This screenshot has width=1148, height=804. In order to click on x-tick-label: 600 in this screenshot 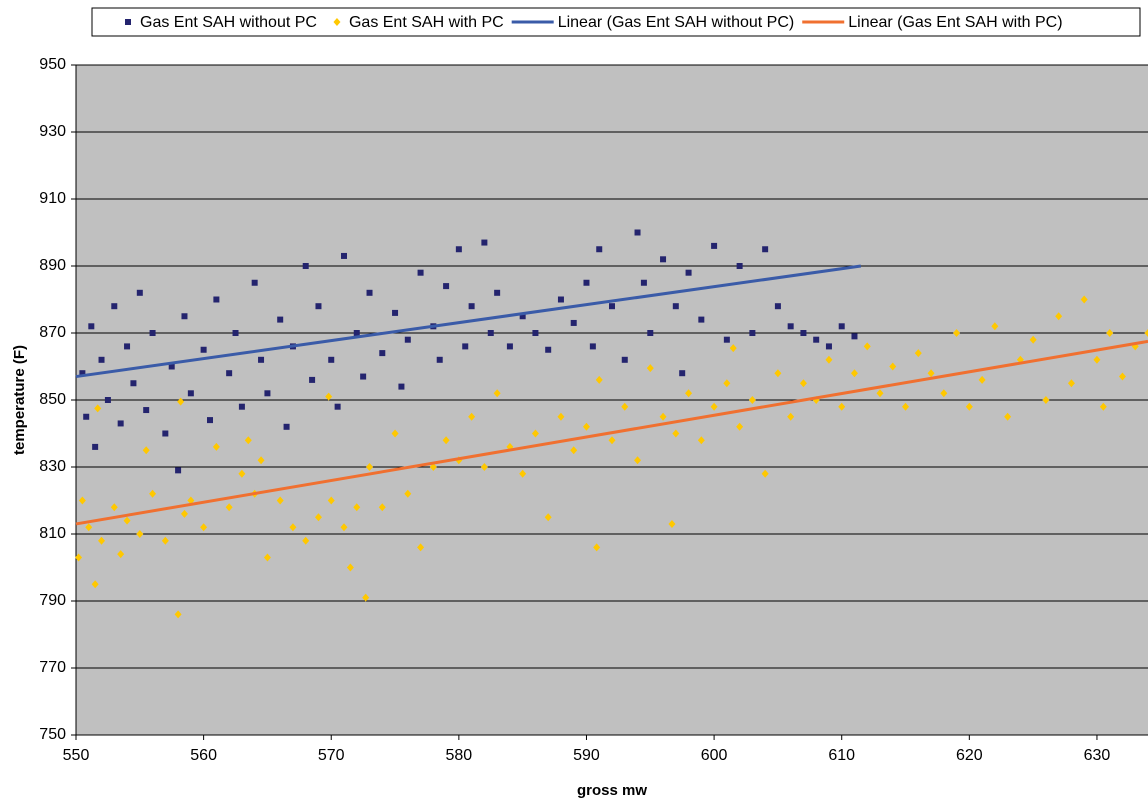, I will do `click(714, 755)`.